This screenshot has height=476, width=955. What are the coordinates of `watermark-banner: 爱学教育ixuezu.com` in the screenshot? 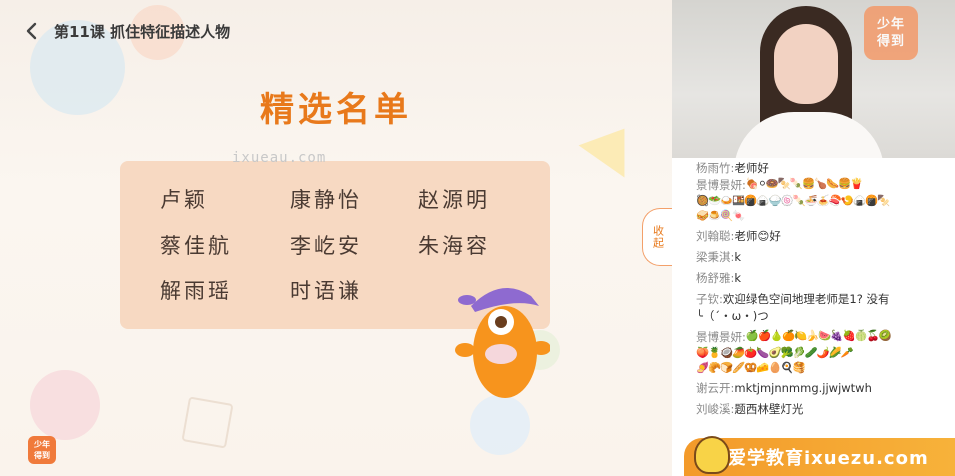 It's located at (819, 456).